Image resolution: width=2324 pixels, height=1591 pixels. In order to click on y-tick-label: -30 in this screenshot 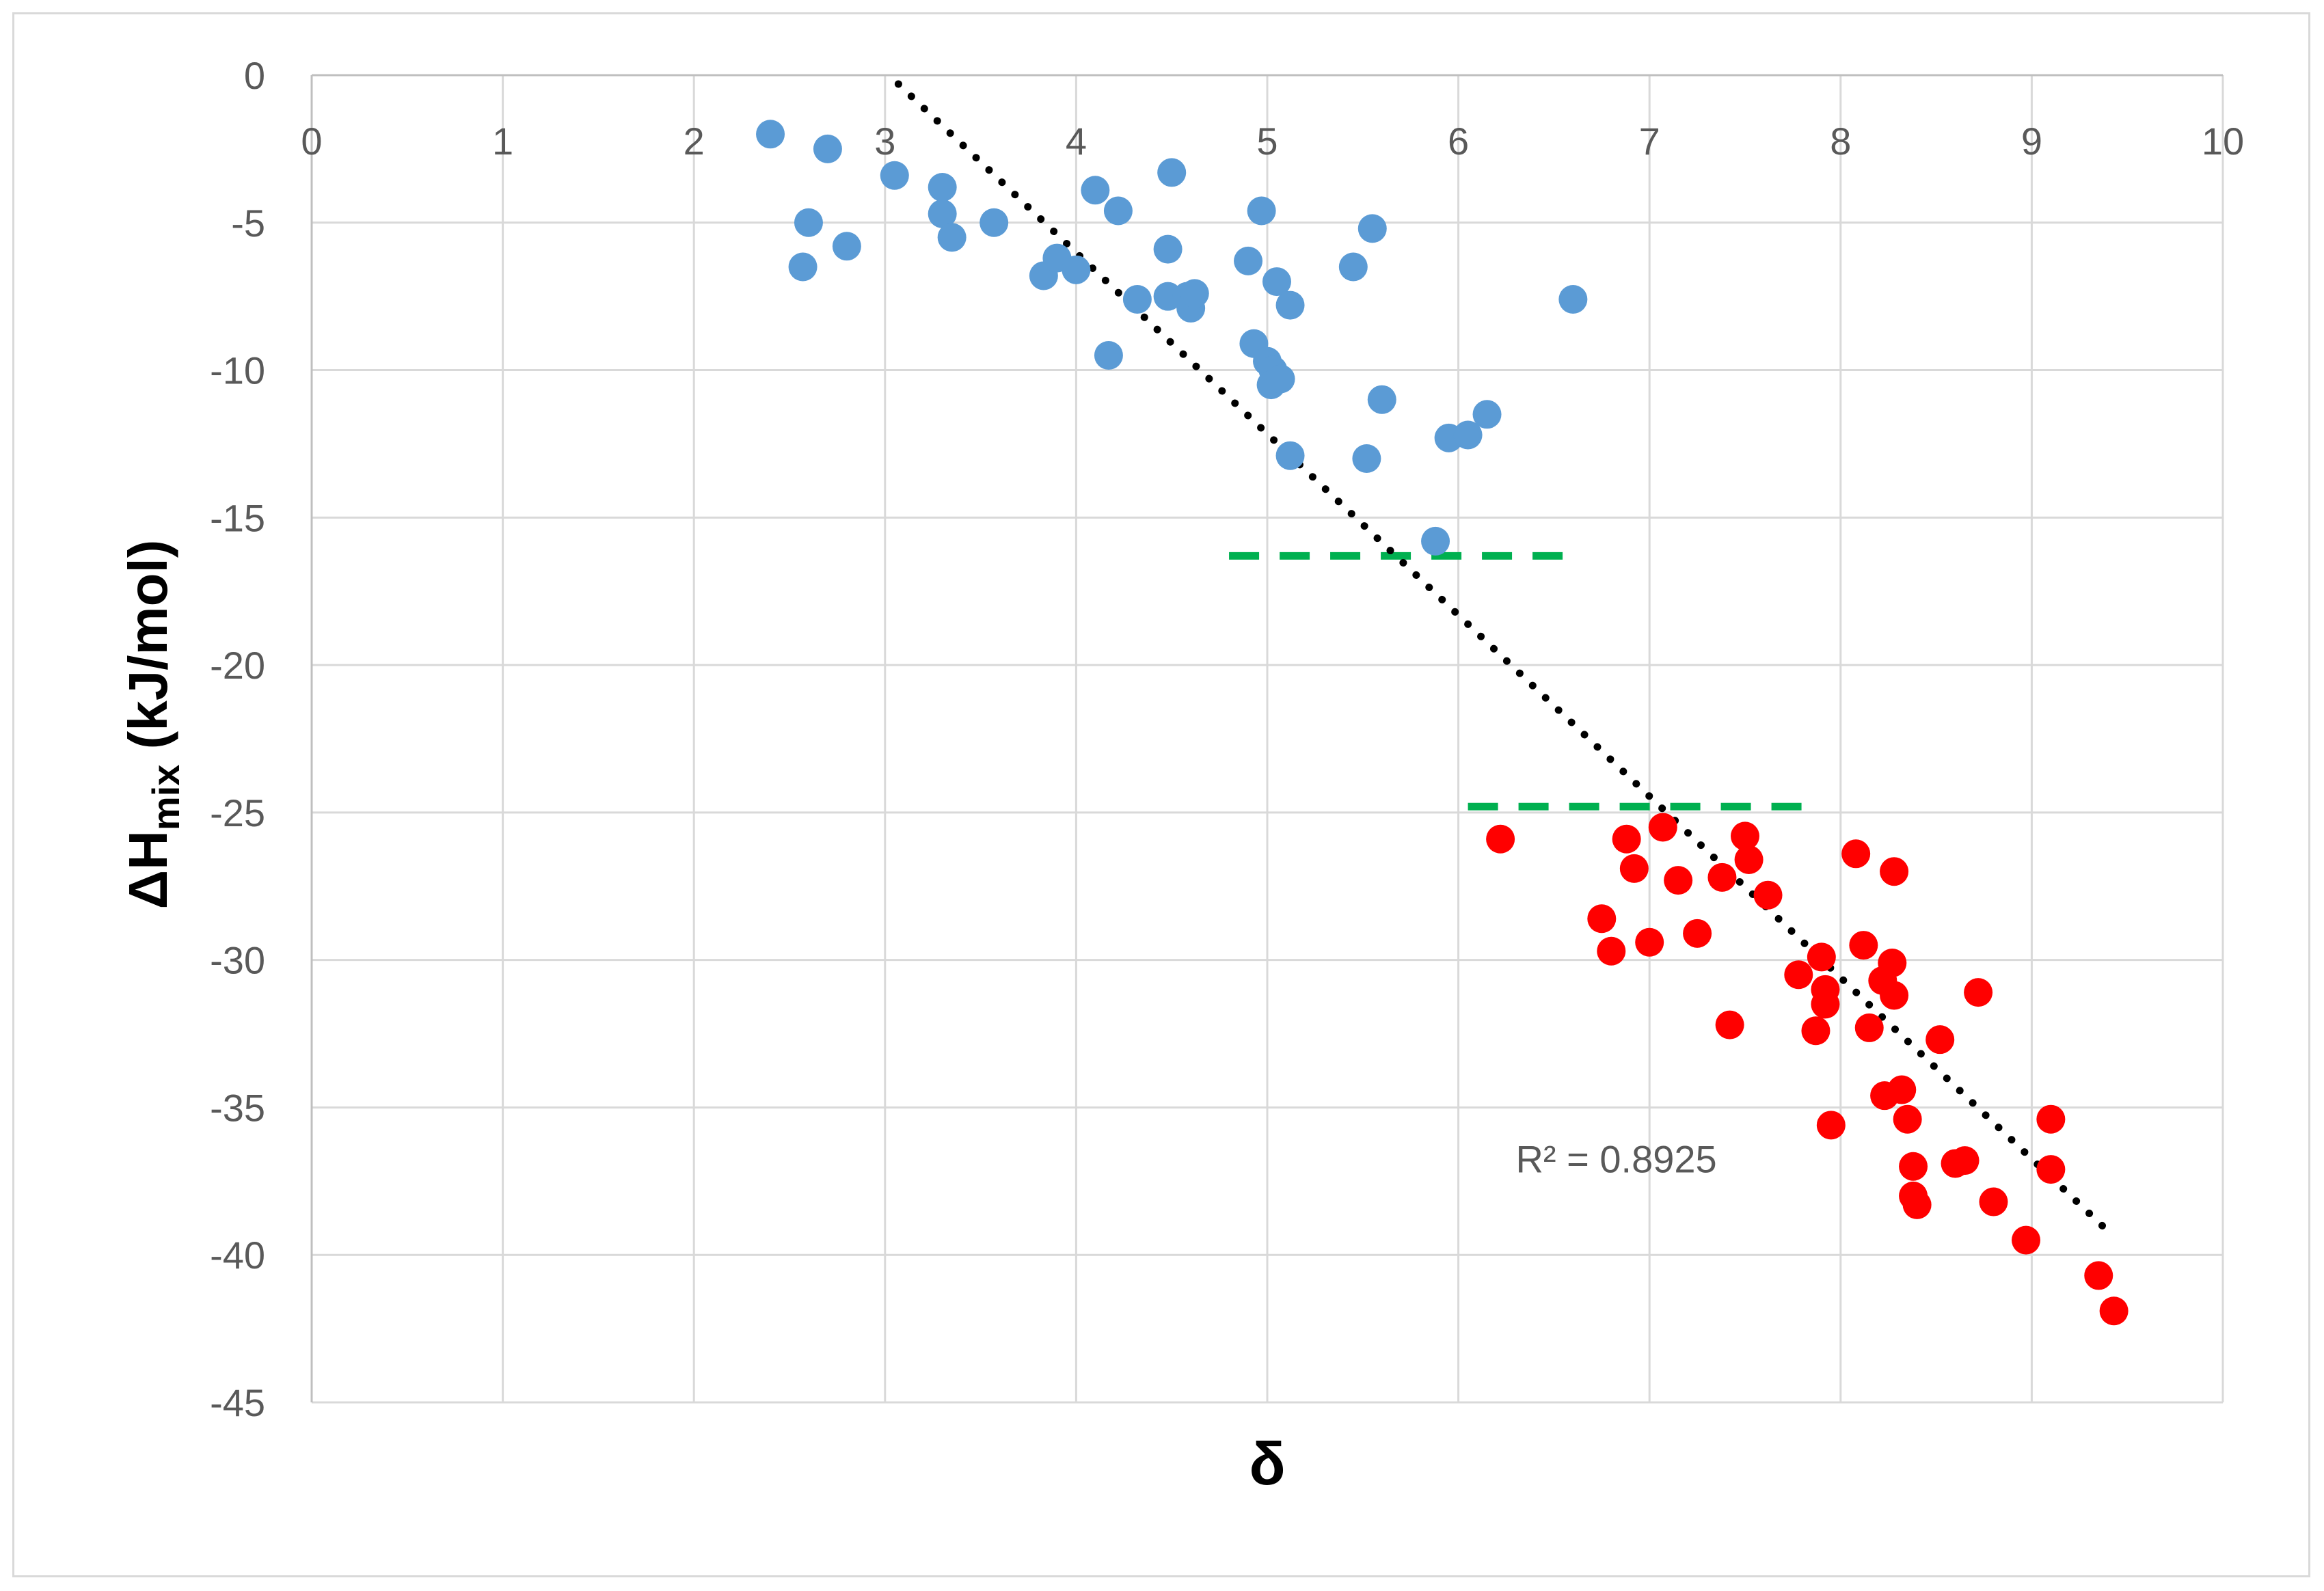, I will do `click(237, 961)`.